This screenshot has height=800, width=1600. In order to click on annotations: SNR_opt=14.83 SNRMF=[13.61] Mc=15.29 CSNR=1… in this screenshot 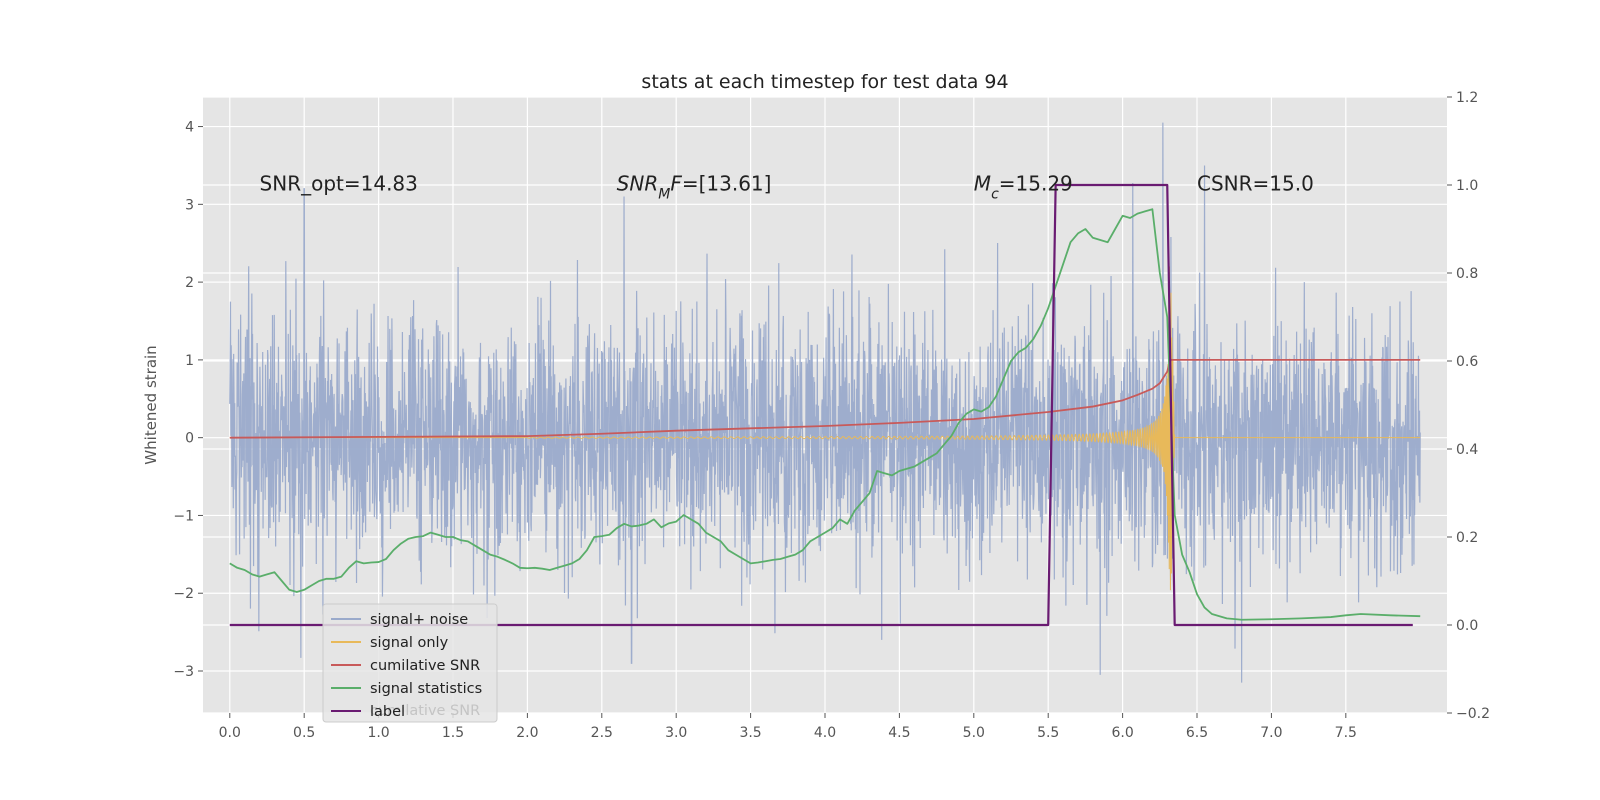, I will do `click(787, 186)`.